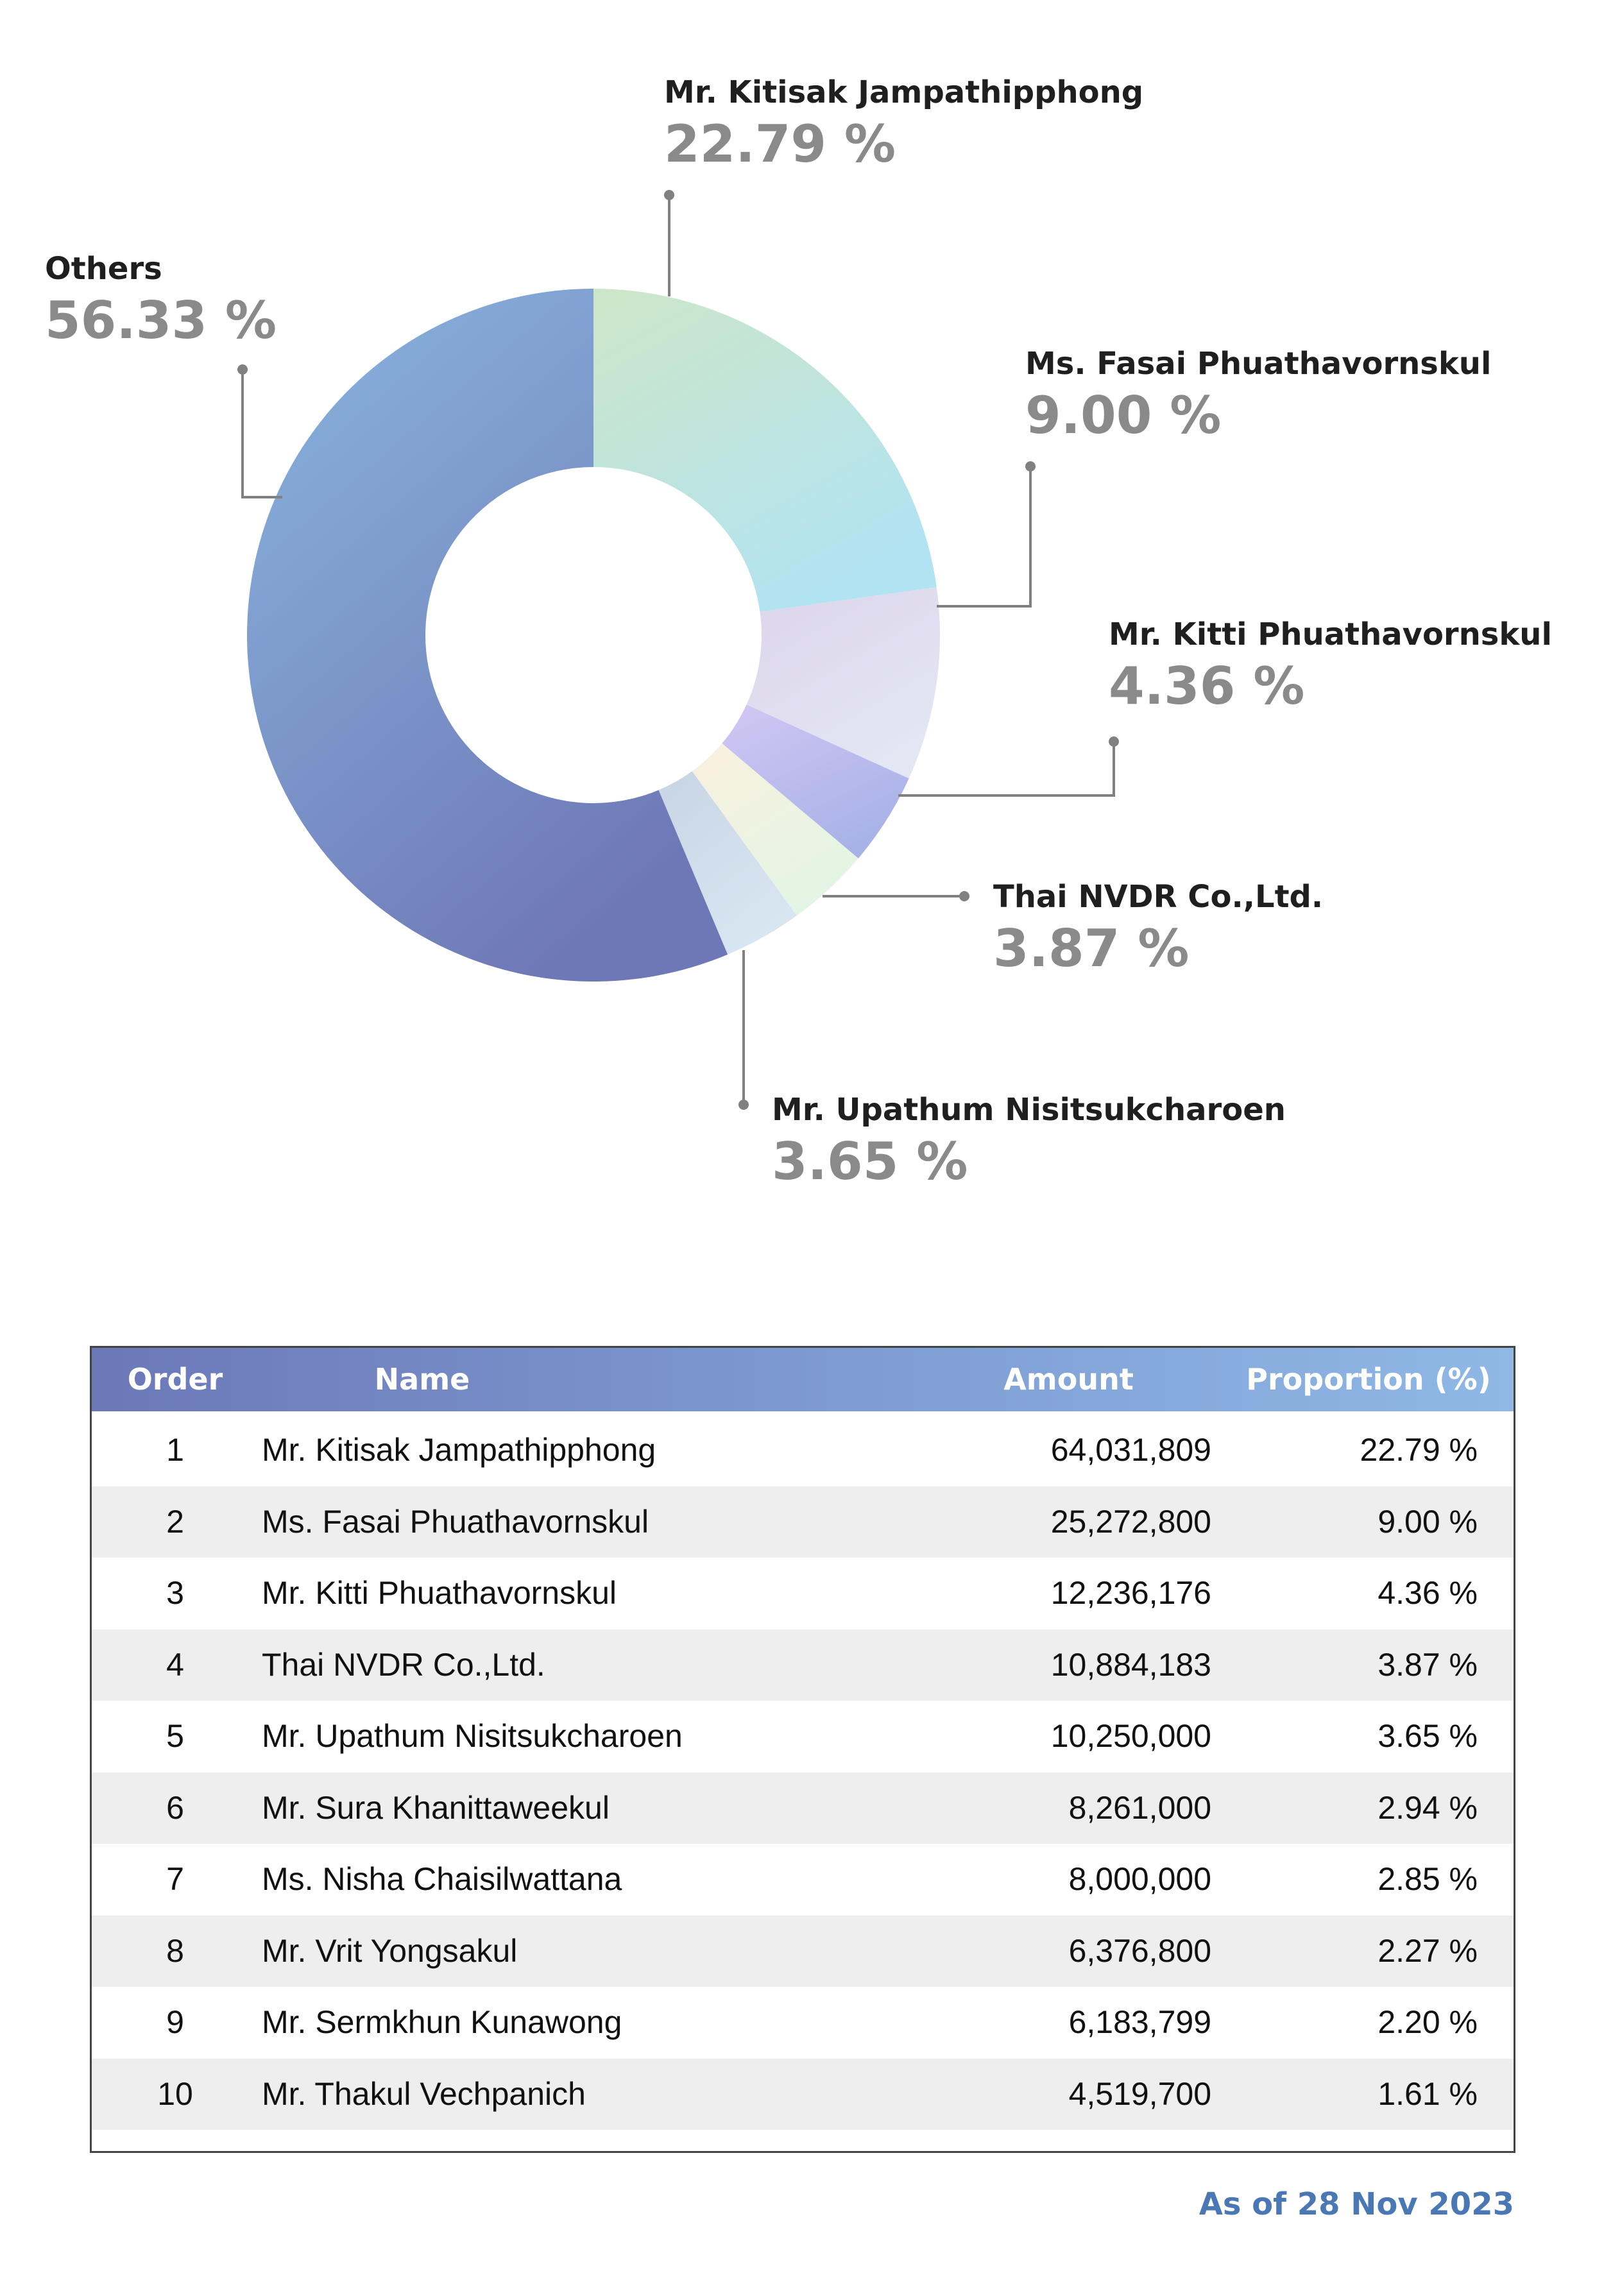 Image resolution: width=1604 pixels, height=2296 pixels. What do you see at coordinates (780, 144) in the screenshot?
I see `callout-value: 22.79 %` at bounding box center [780, 144].